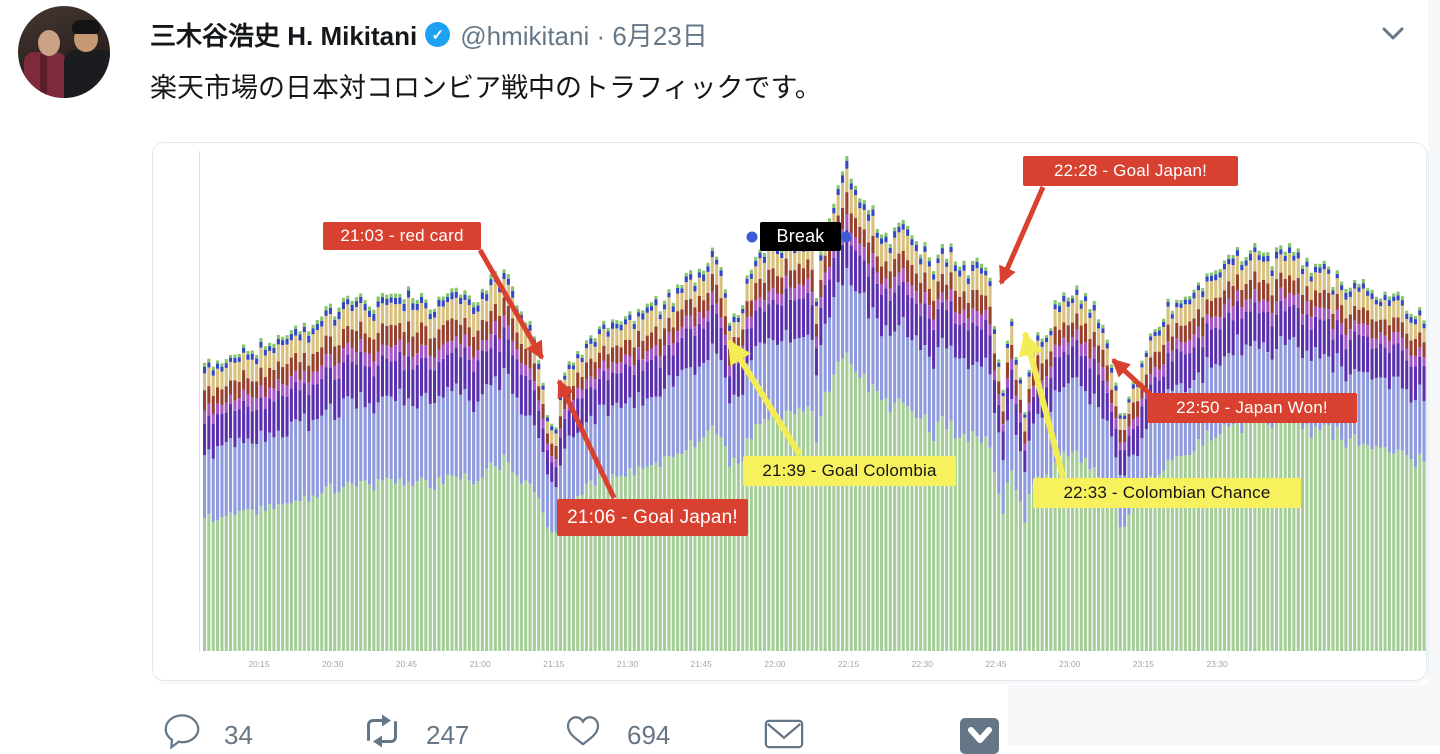  I want to click on x-axis-tick: 21:15, so click(554, 664).